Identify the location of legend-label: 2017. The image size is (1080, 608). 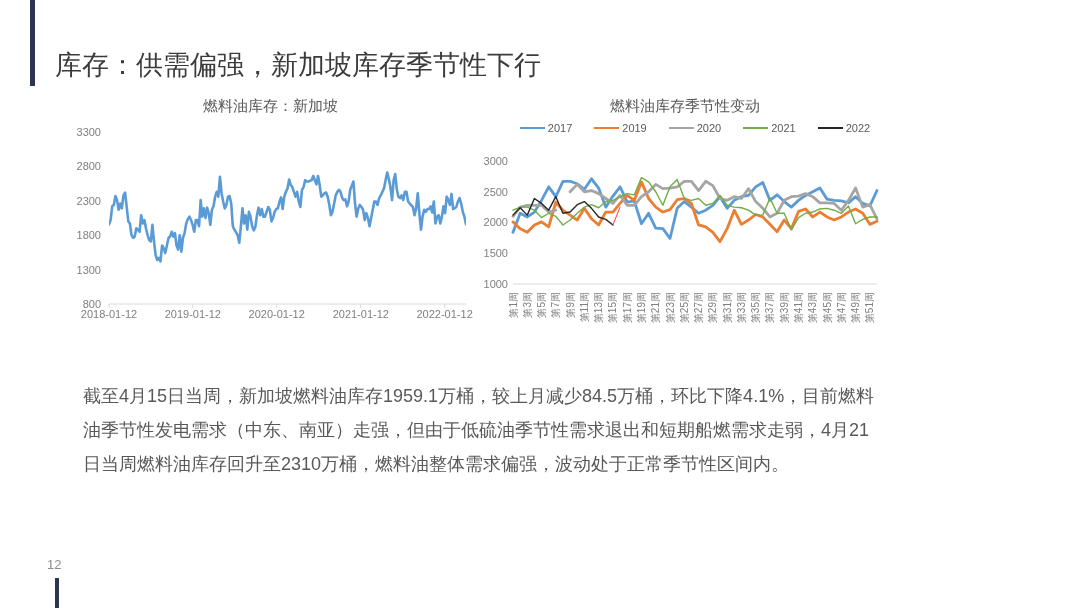
(560, 128).